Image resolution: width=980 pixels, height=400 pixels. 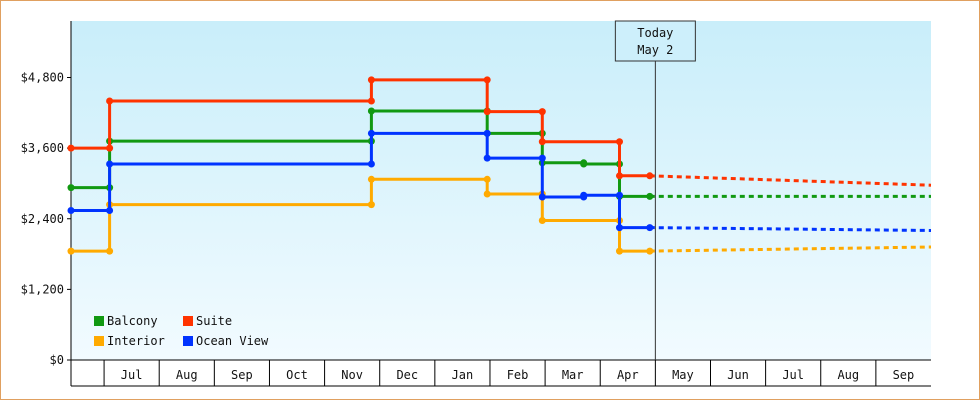 I want to click on x-tick-label: Jan, so click(x=463, y=375).